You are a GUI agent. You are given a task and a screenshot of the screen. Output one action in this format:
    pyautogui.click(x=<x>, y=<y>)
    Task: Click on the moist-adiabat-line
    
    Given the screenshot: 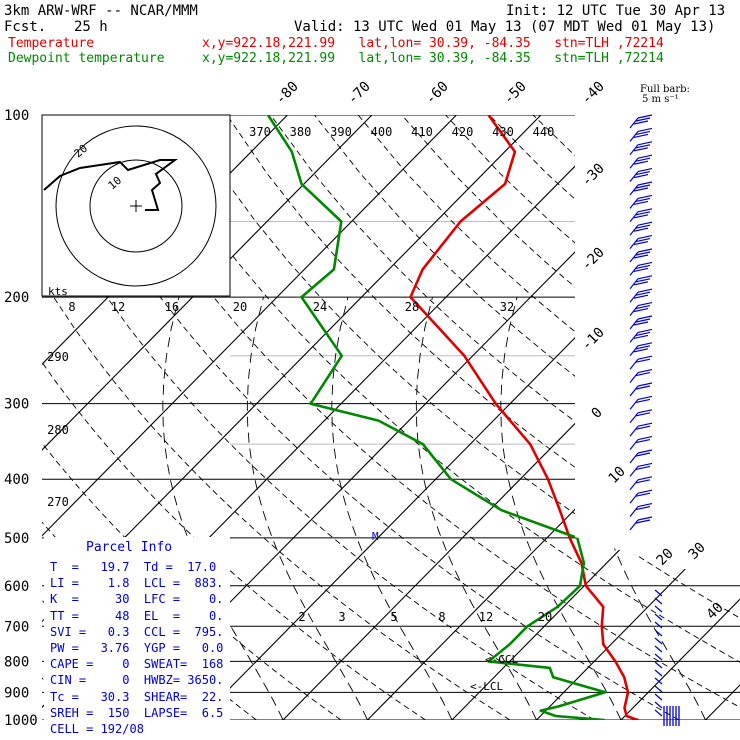 What is the action you would take?
    pyautogui.click(x=392, y=508)
    